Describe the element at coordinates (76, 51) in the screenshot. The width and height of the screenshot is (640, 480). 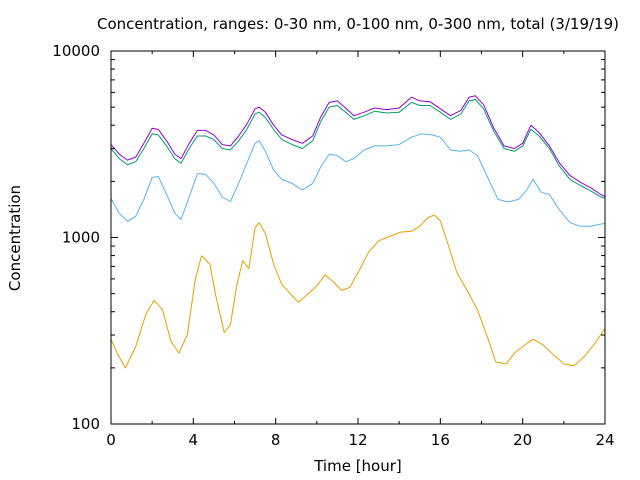
I see `y-tick-label: 10000` at that location.